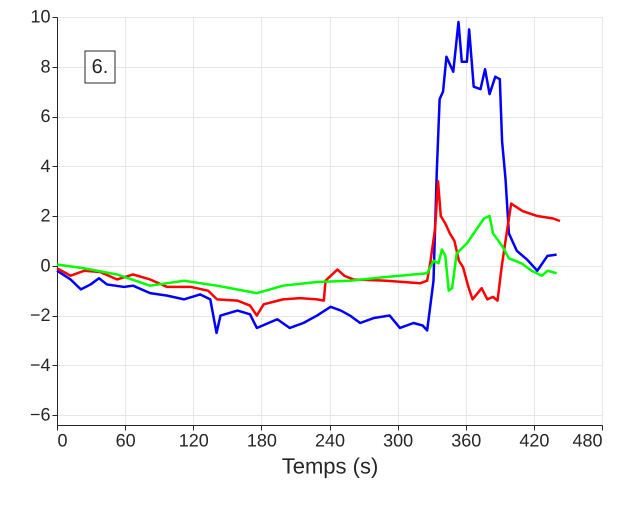 This screenshot has height=505, width=628. Describe the element at coordinates (330, 440) in the screenshot. I see `x-tick-label: 240` at that location.